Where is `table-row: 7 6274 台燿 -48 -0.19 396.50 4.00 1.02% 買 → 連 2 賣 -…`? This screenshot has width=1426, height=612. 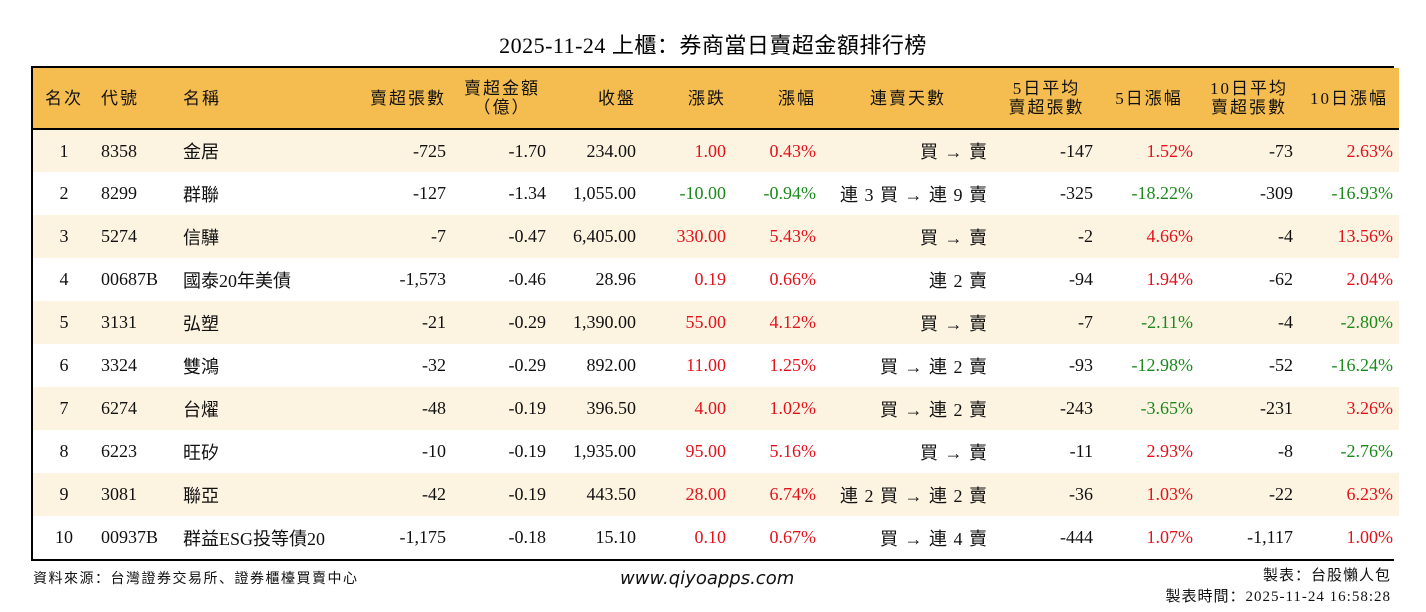
table-row: 7 6274 台燿 -48 -0.19 396.50 4.00 1.02% 買 → 連 2 賣 -… is located at coordinates (716, 408).